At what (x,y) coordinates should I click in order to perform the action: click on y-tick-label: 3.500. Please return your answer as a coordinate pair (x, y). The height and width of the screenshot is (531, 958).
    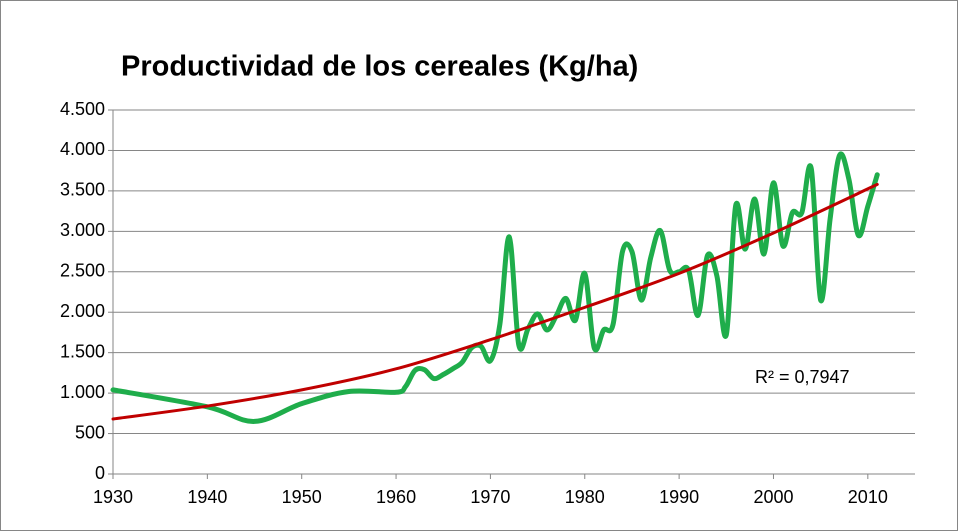
    Looking at the image, I should click on (82, 190).